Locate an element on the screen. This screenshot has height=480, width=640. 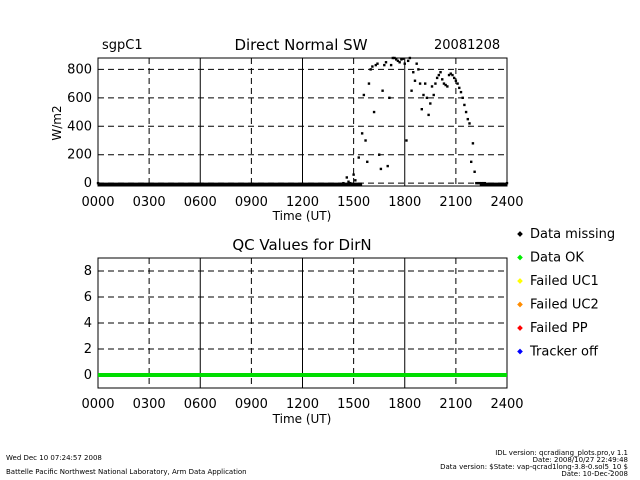
y-tick-label: 200 is located at coordinates (79, 155).